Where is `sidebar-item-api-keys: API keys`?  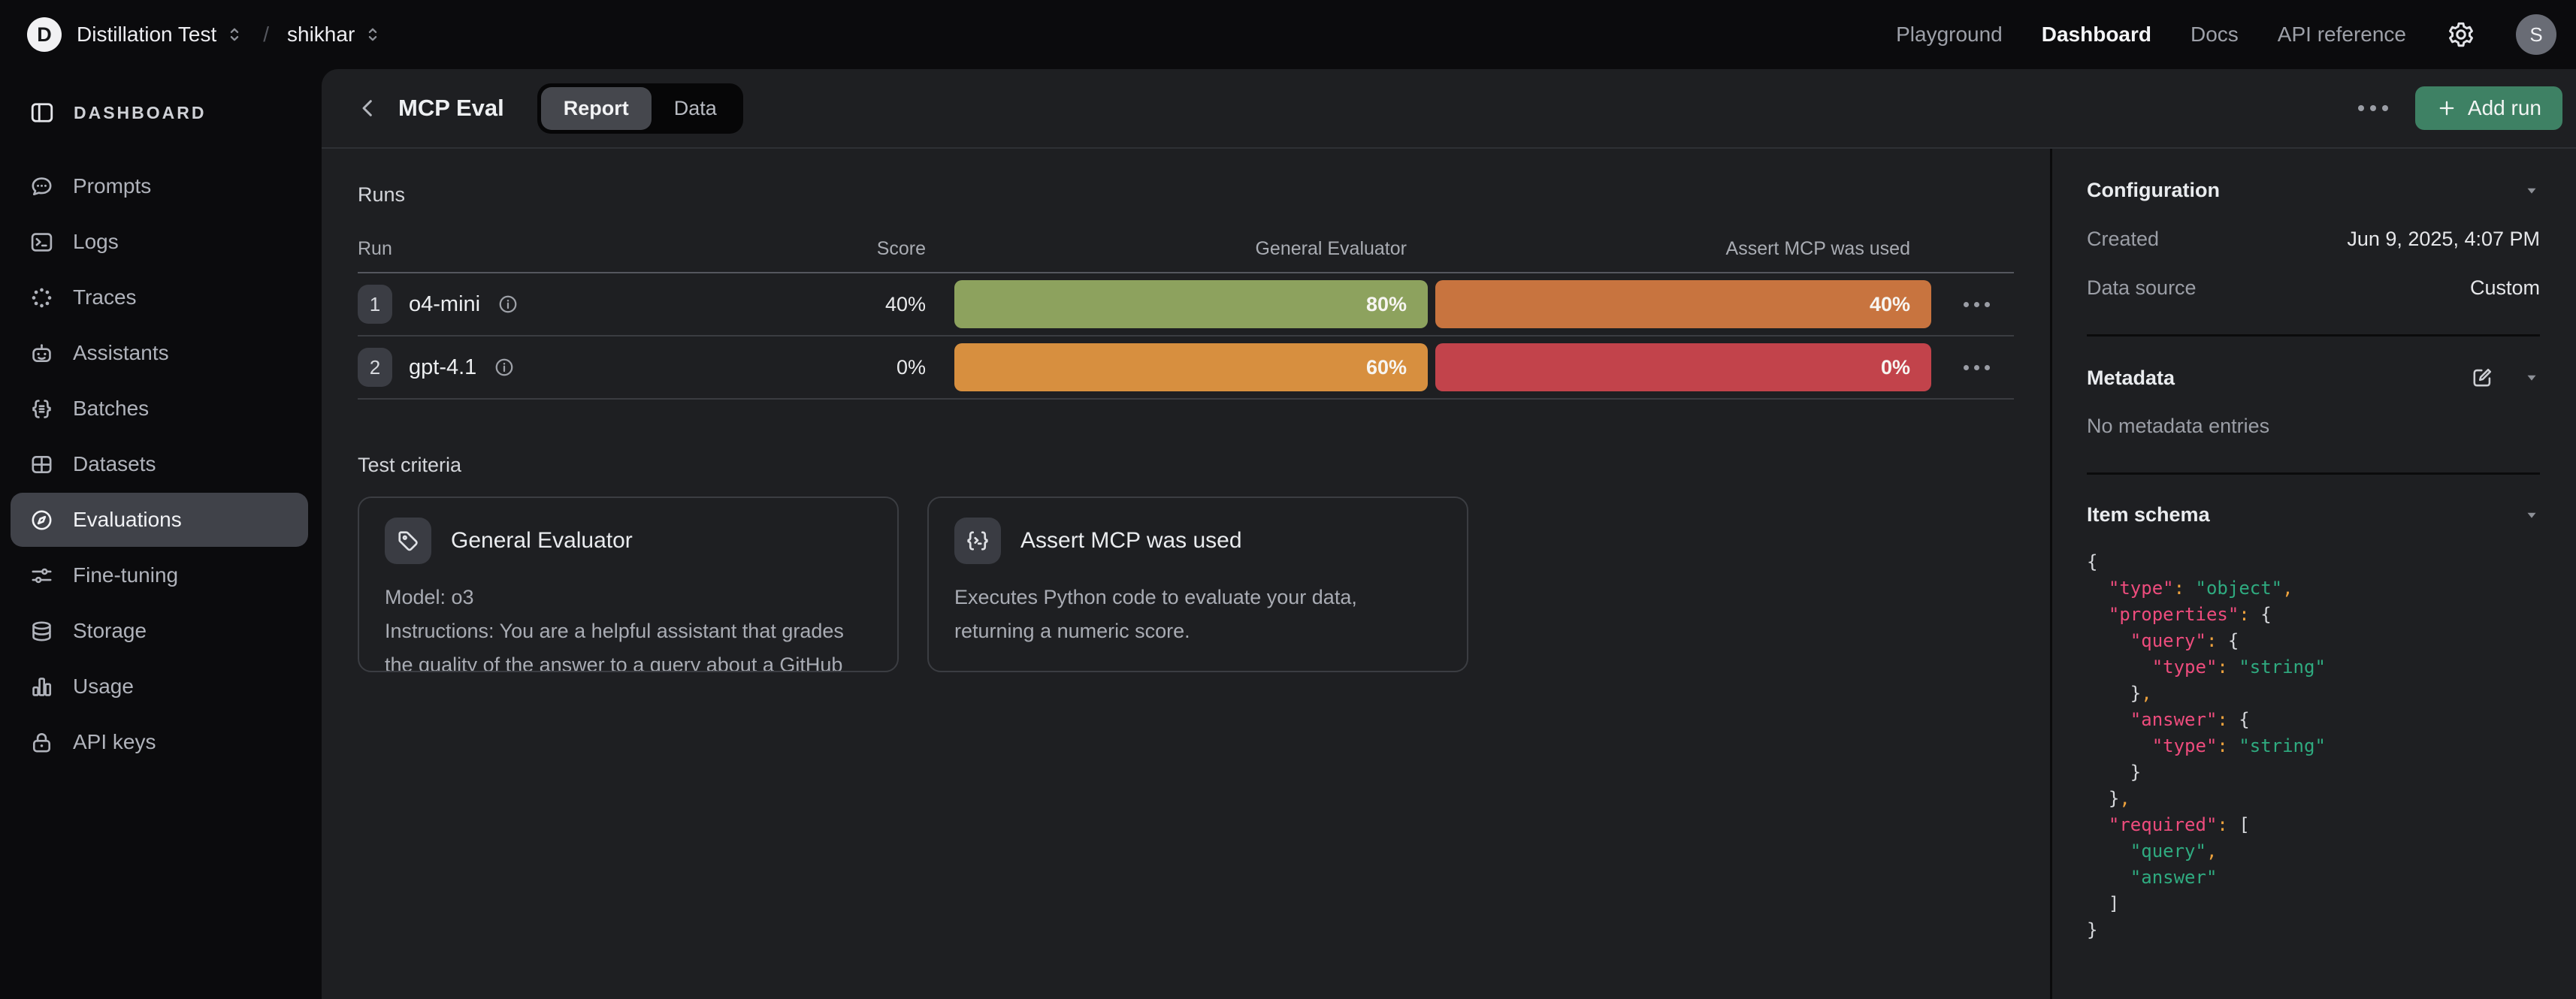 sidebar-item-api-keys: API keys is located at coordinates (159, 742).